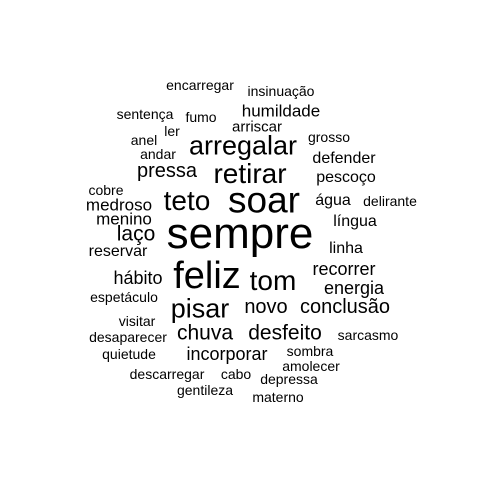 The width and height of the screenshot is (480, 480). What do you see at coordinates (310, 351) in the screenshot?
I see `word-sombra: sombra` at bounding box center [310, 351].